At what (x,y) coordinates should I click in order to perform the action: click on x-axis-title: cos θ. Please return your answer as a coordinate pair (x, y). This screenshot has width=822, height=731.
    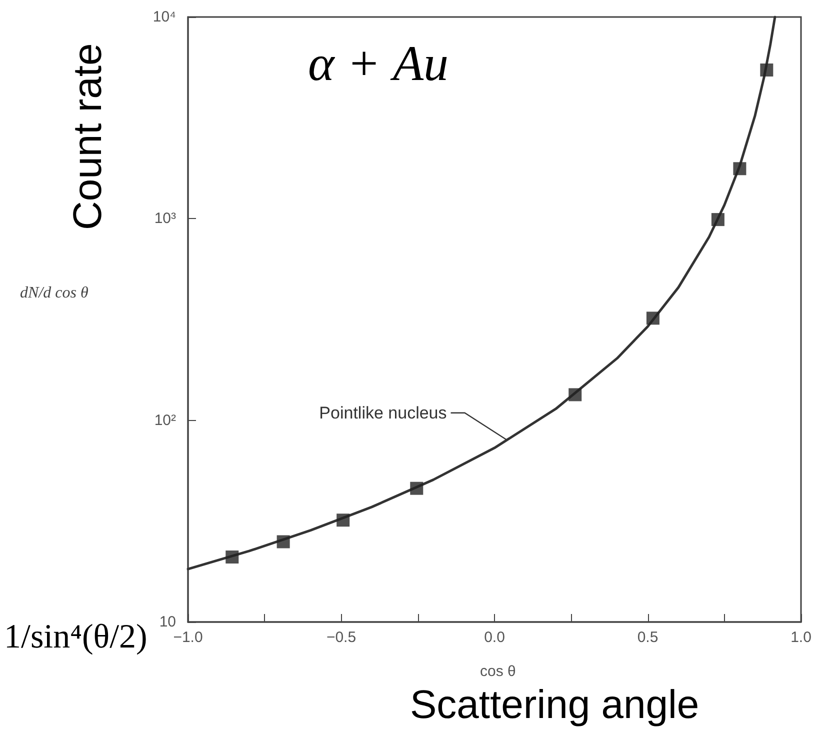
    Looking at the image, I should click on (498, 671).